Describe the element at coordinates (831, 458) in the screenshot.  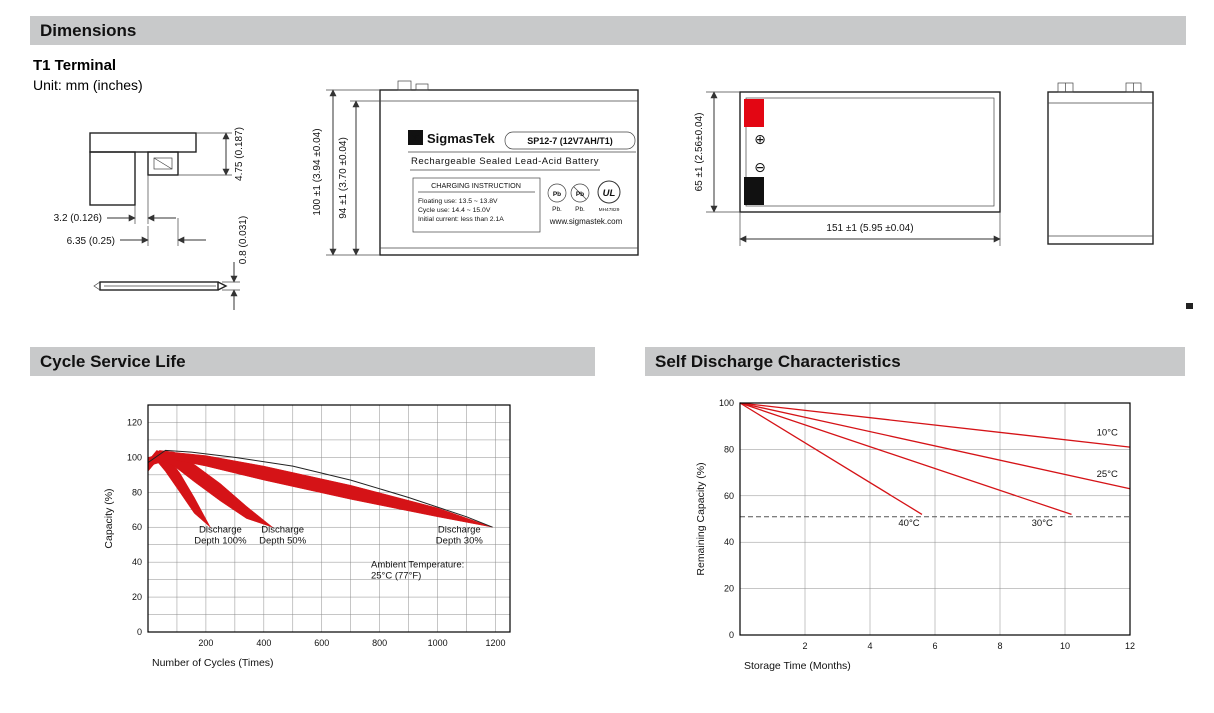
I see `series-40°C` at that location.